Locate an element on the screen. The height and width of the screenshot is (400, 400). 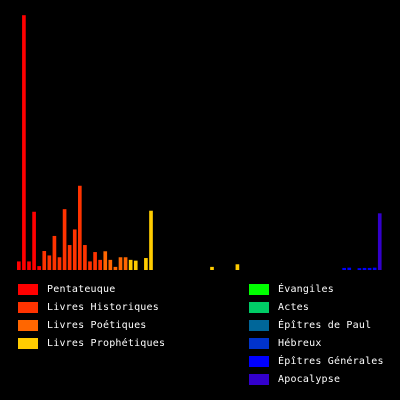
legend-item-livres-poetiques: Livres Poétiques is located at coordinates (91, 325).